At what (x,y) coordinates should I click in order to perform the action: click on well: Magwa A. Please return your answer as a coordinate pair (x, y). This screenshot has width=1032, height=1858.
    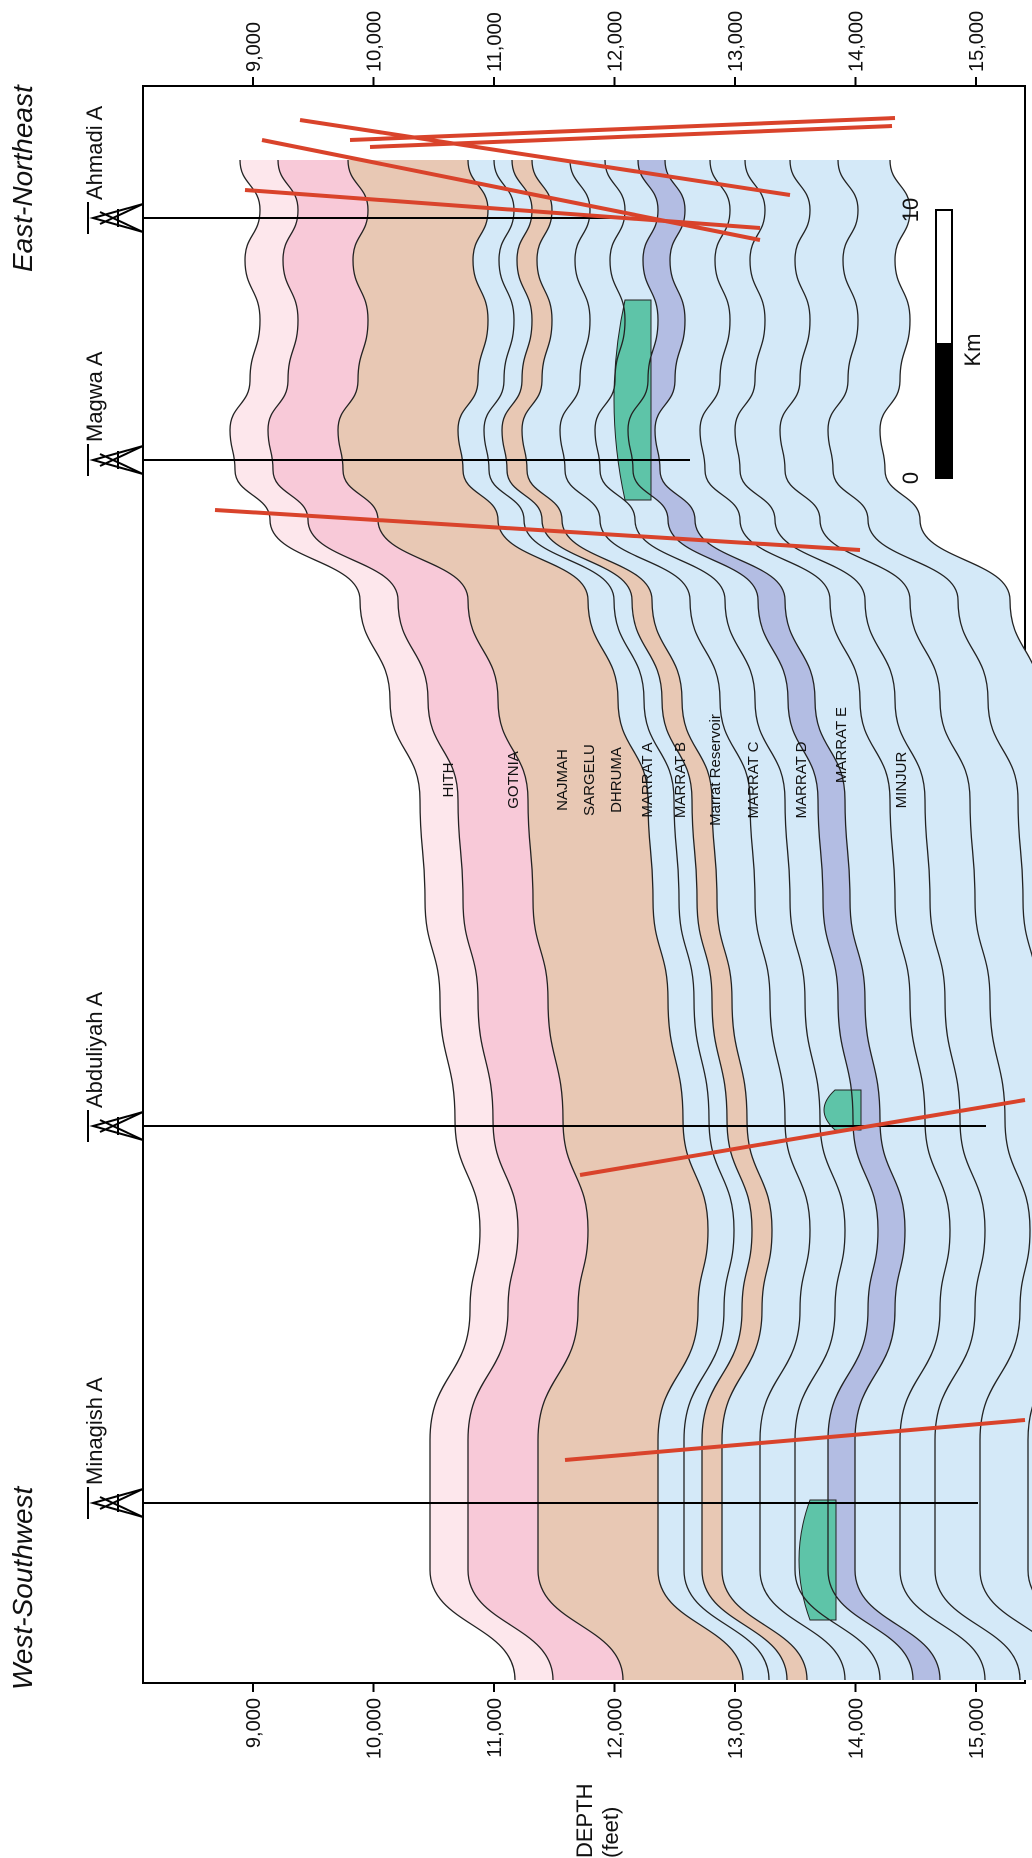
    Looking at the image, I should click on (386, 413).